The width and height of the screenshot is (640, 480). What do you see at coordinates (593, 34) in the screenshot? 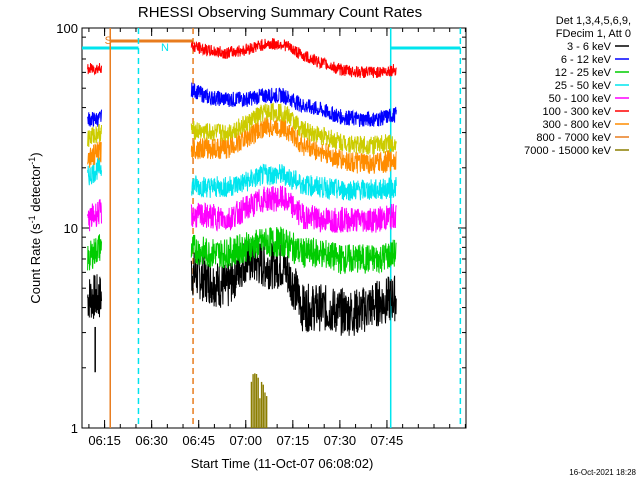
I see `legend-header: FDecim 1, Att 0` at bounding box center [593, 34].